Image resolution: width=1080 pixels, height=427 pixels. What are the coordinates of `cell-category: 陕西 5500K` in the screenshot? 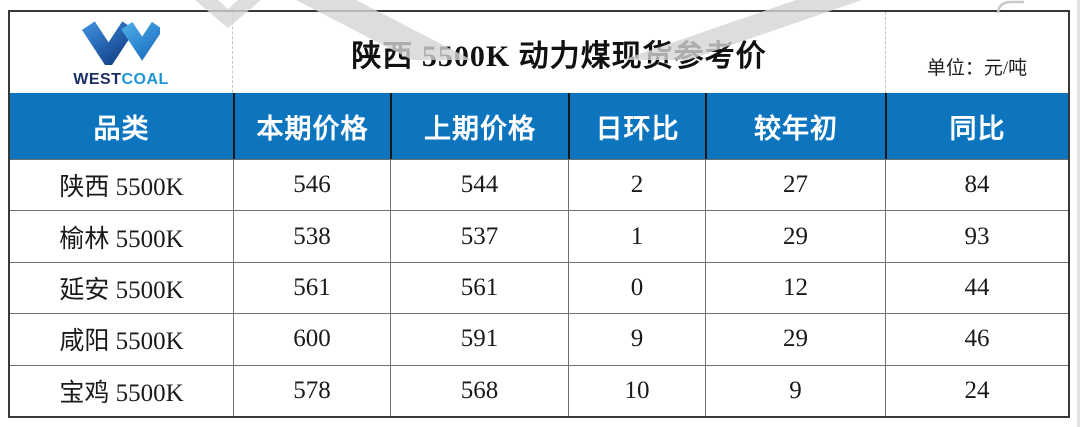 It's located at (121, 184).